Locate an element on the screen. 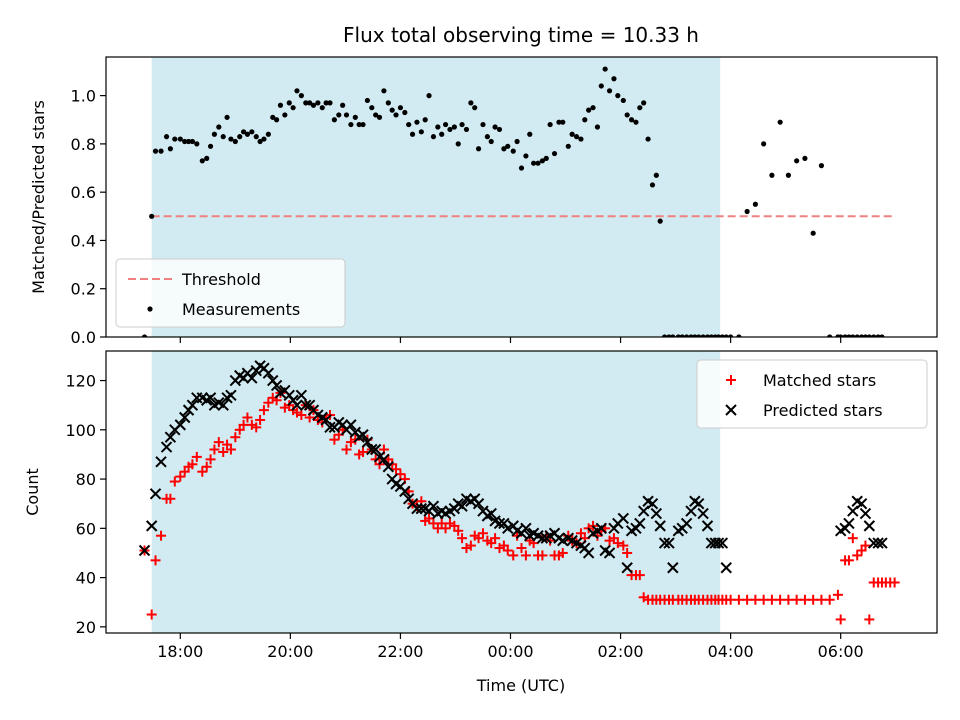  y-tick-label: 120 is located at coordinates (80, 381).